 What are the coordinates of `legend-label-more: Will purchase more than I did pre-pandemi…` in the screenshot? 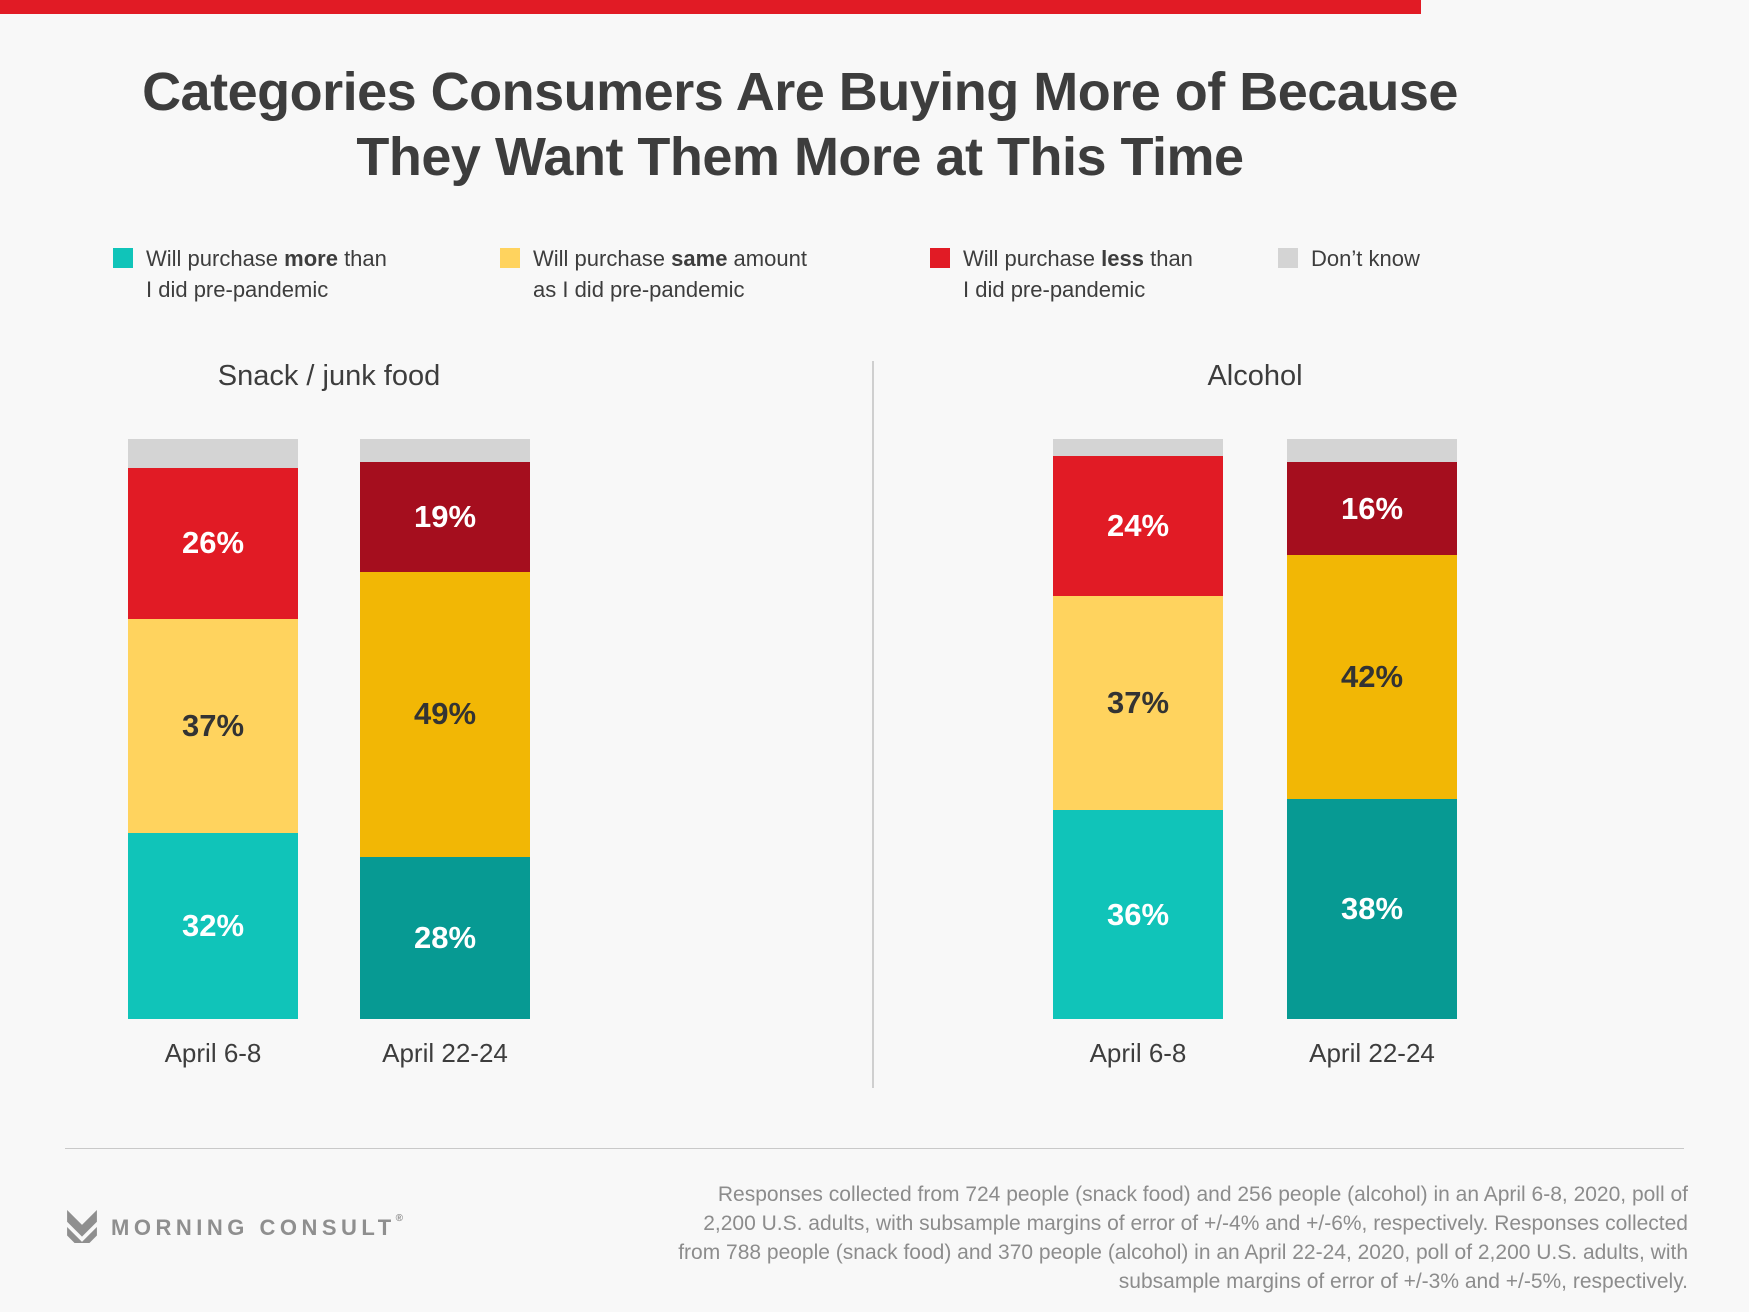 It's located at (266, 274).